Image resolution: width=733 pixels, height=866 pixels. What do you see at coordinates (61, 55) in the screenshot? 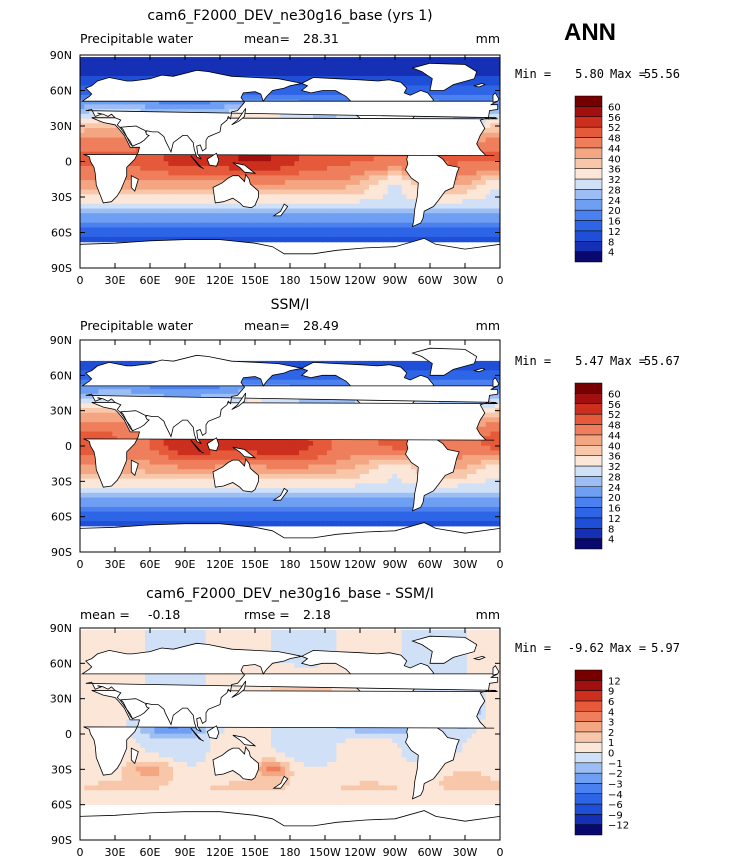
I see `y-tick-label: 90N` at bounding box center [61, 55].